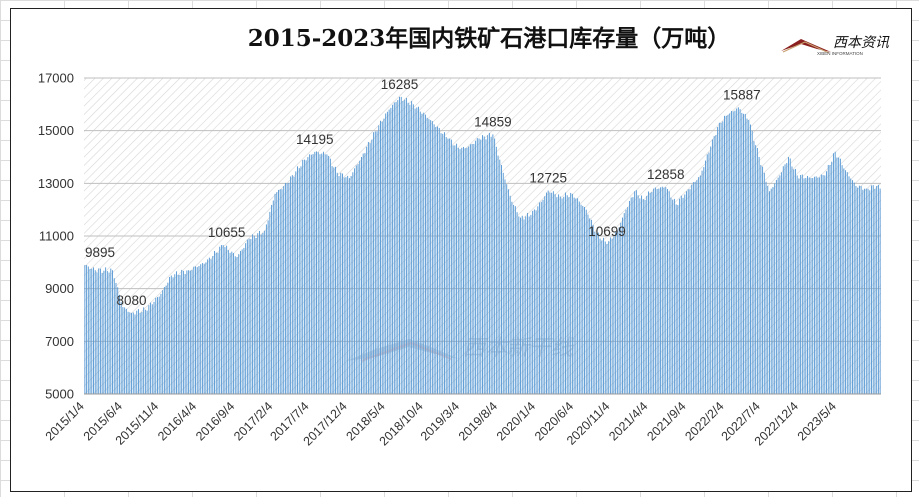  I want to click on x-tick-label: 2019/8/4, so click(478, 421).